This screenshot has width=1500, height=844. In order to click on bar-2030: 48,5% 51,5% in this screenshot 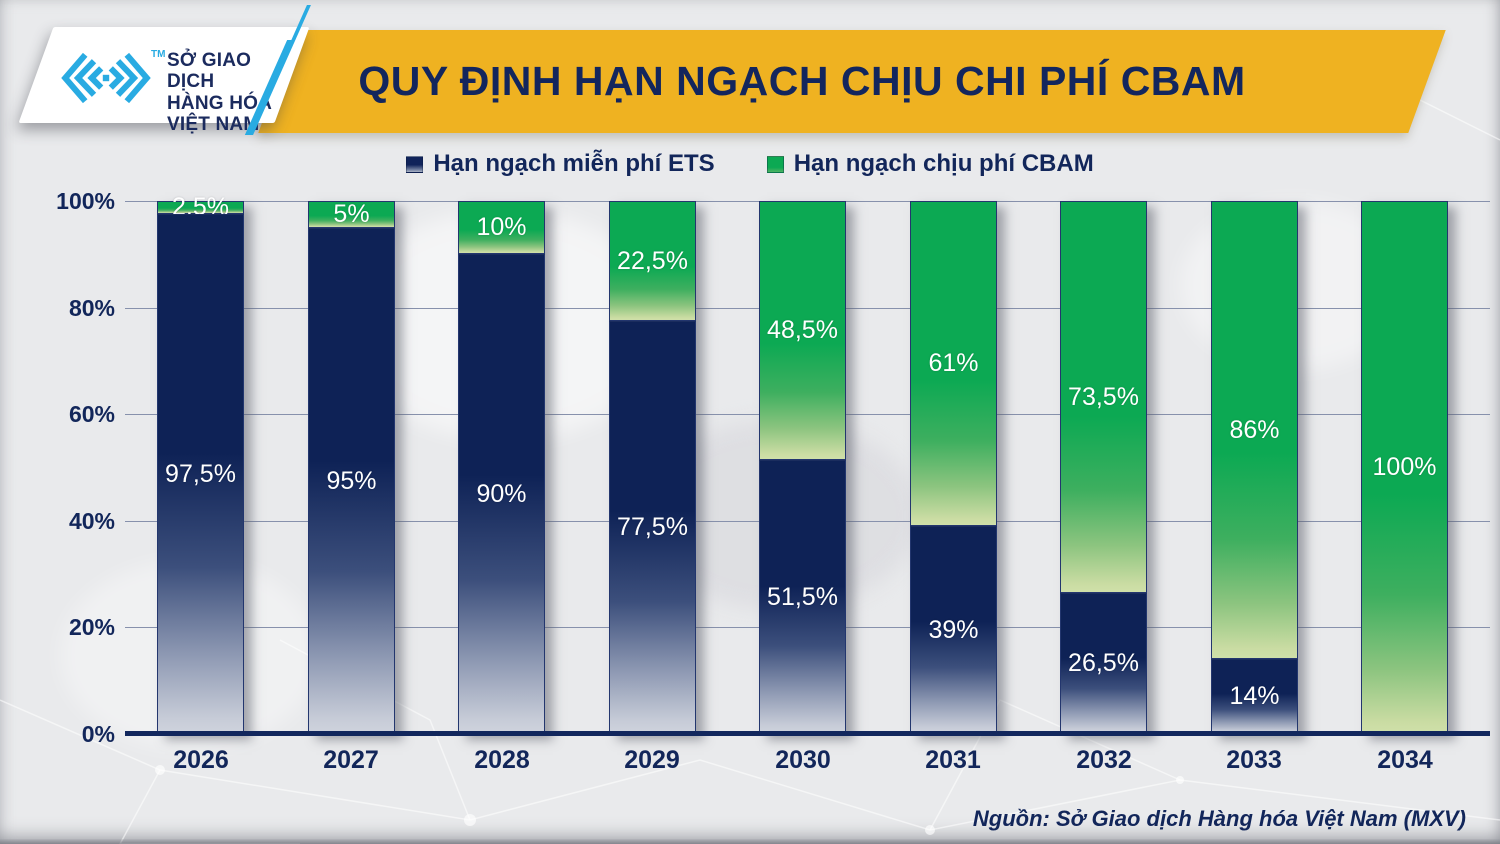, I will do `click(802, 467)`.